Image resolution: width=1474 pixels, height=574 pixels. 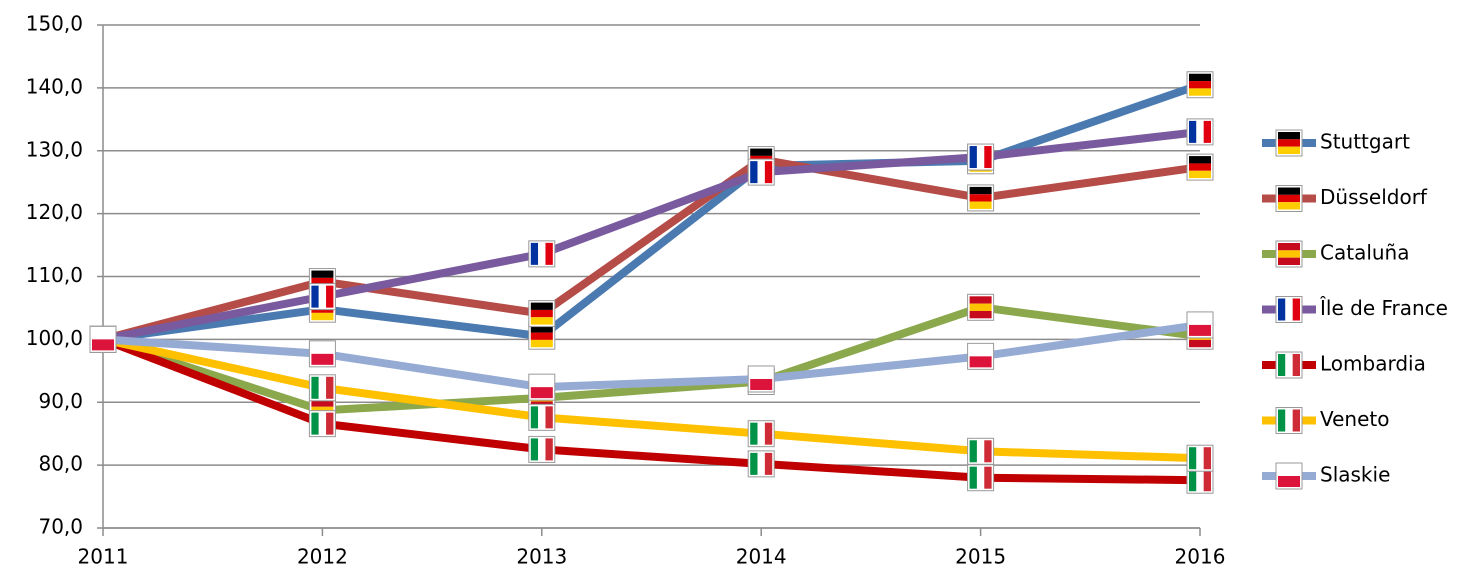 What do you see at coordinates (980, 557) in the screenshot?
I see `x-tick-label: 2015` at bounding box center [980, 557].